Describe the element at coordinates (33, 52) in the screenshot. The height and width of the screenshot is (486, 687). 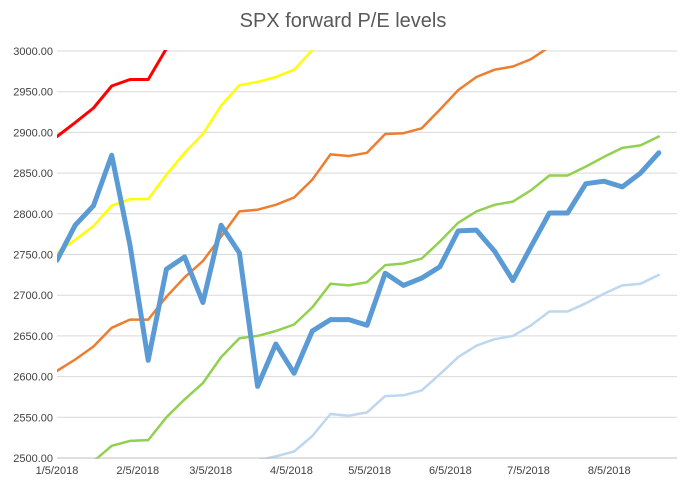
I see `y-tick-label: 3000.00` at that location.